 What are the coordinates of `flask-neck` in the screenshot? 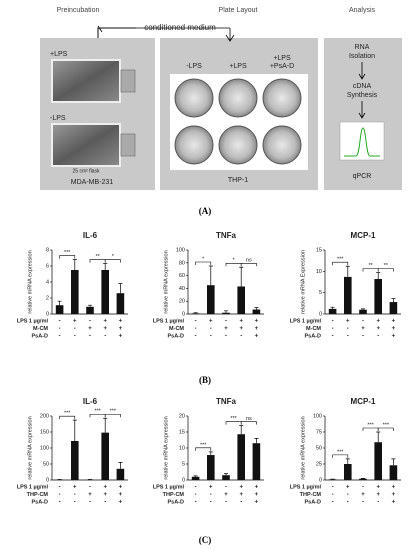 It's located at (128, 145).